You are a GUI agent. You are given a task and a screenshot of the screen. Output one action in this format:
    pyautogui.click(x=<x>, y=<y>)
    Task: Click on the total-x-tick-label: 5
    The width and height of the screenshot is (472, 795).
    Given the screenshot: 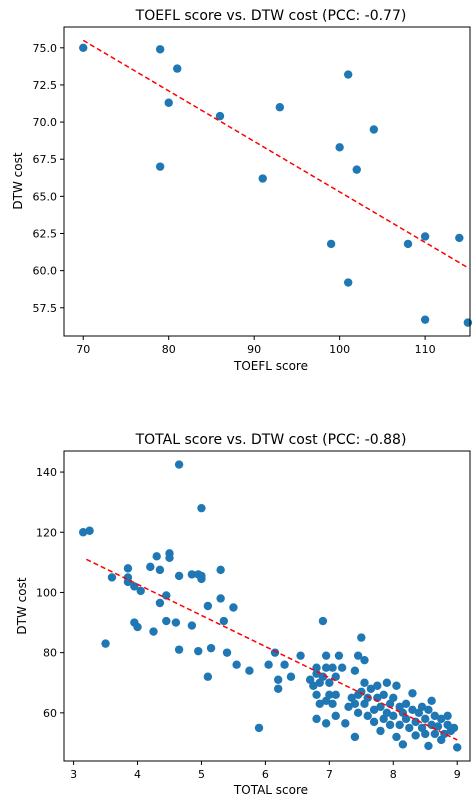 What is the action you would take?
    pyautogui.click(x=201, y=774)
    